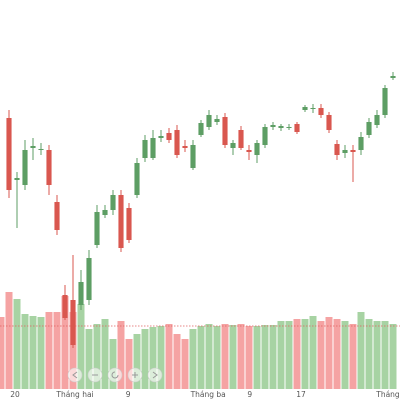 This screenshot has width=400, height=400. I want to click on x-tick-label: Tháng ba, so click(208, 394).